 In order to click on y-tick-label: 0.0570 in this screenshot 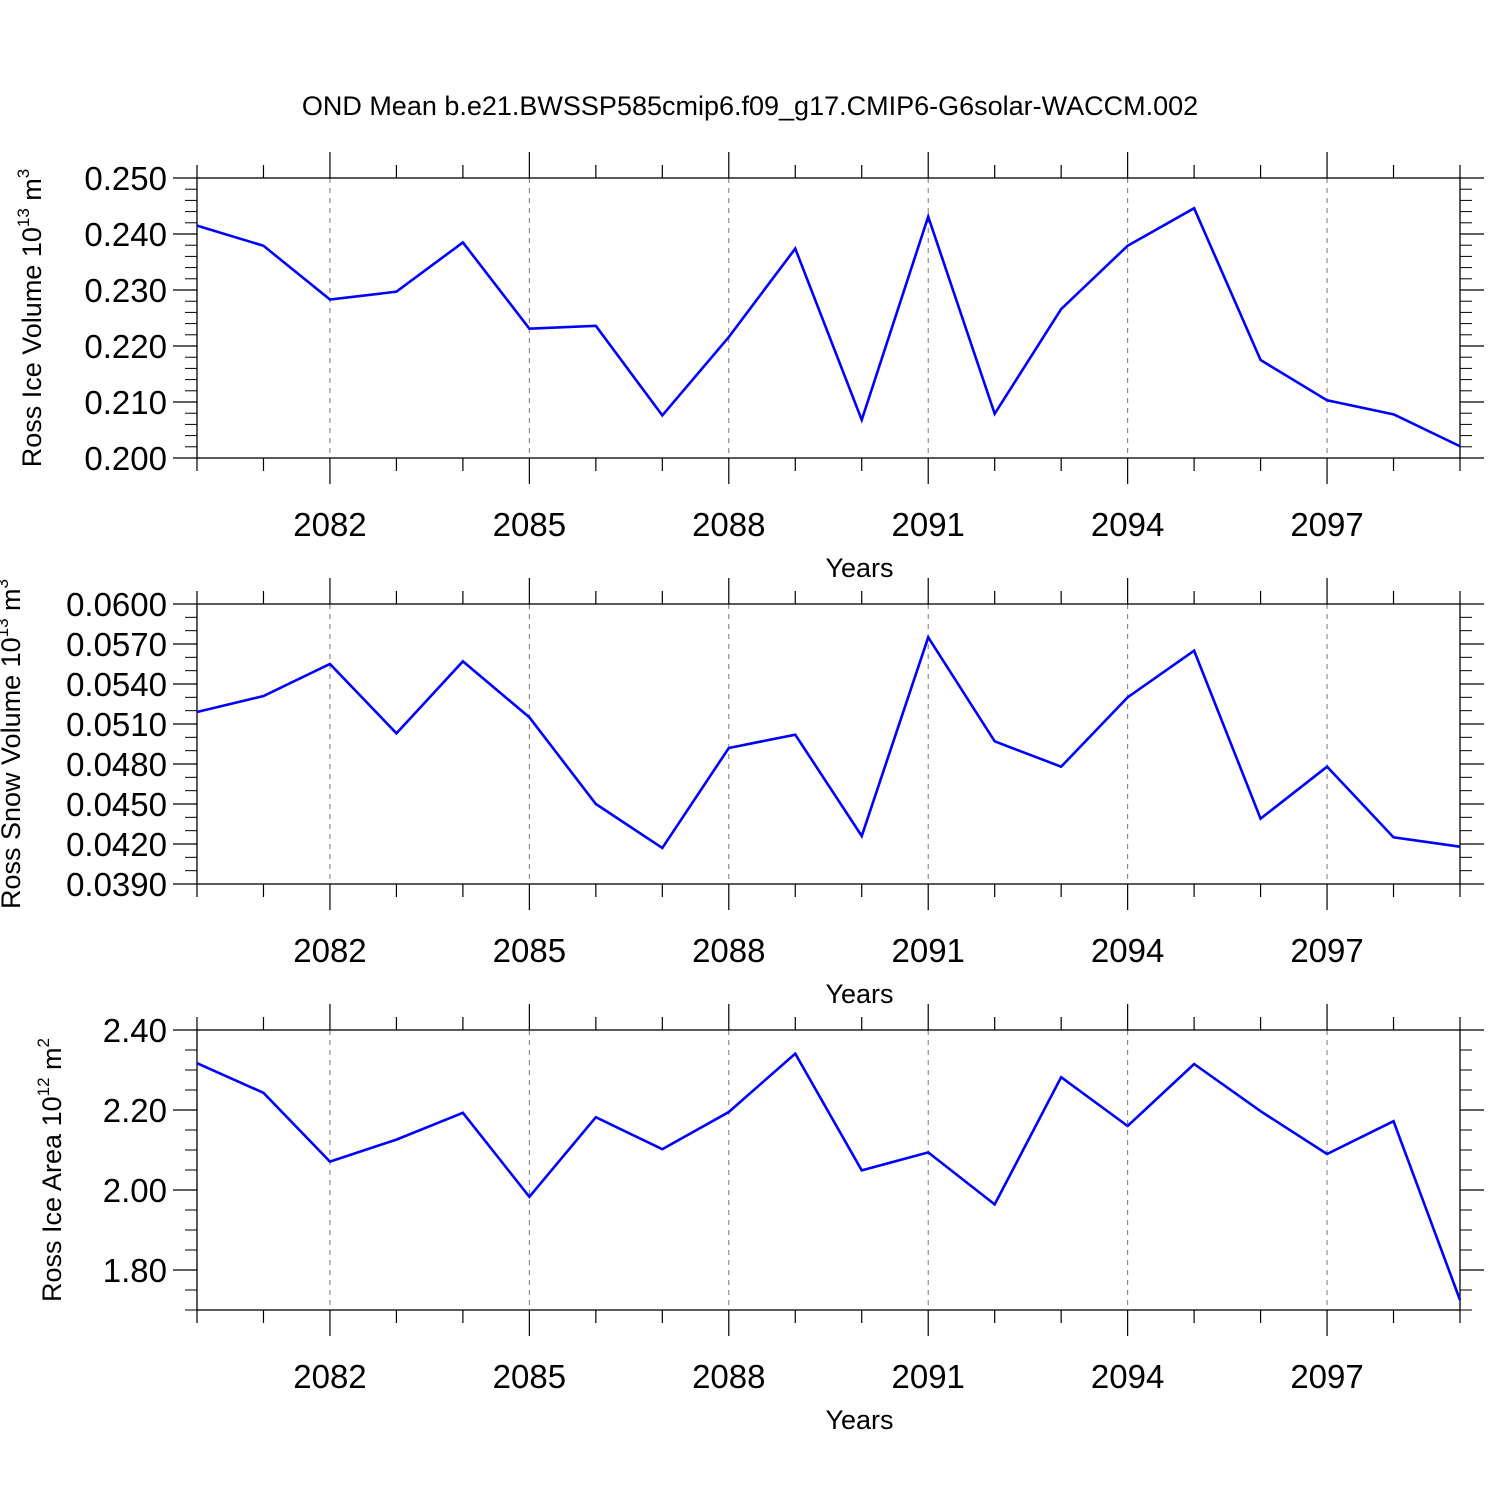, I will do `click(116, 644)`.